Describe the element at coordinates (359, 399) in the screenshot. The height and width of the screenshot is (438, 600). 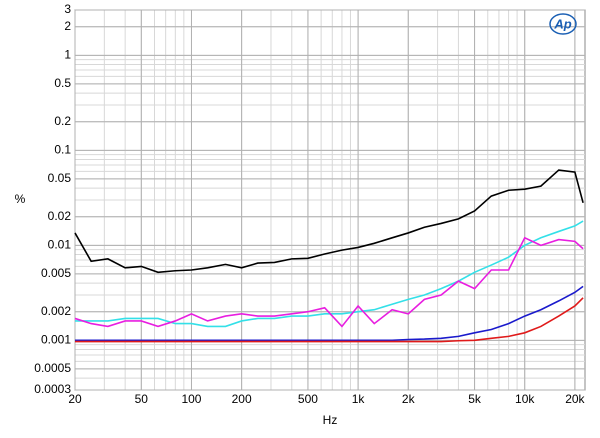
I see `x-tick-label: 1k` at that location.